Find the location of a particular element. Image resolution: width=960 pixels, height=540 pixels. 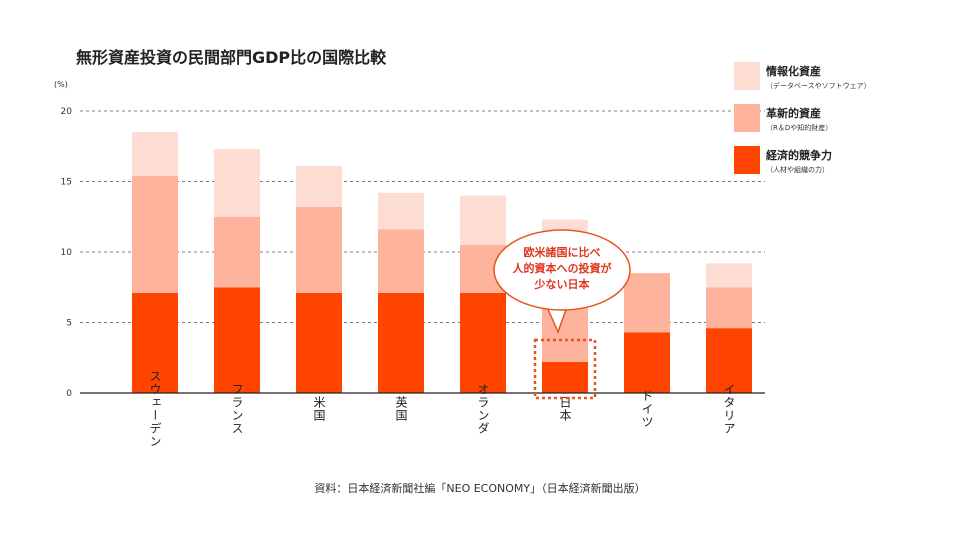

legend-sub-info: （データベースやソフトウェア） is located at coordinates (818, 86).